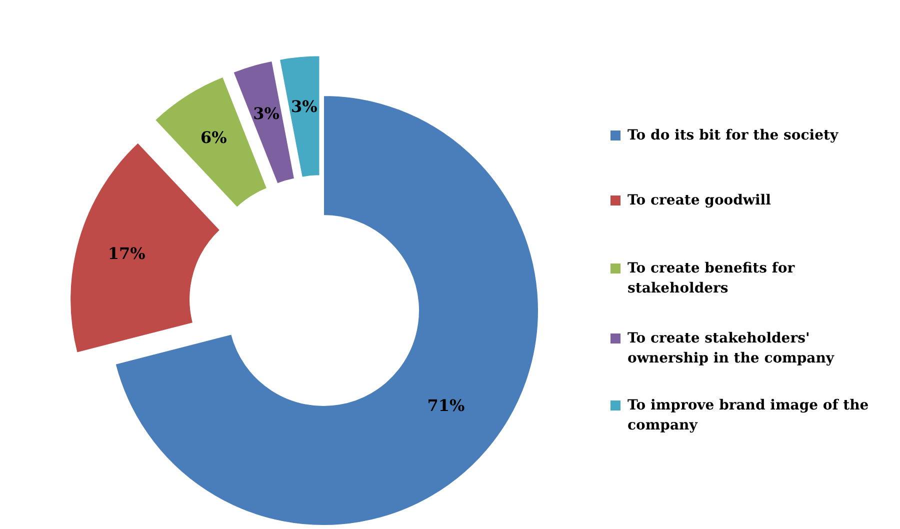 Image resolution: width=900 pixels, height=529 pixels. Describe the element at coordinates (127, 253) in the screenshot. I see `data-label: 17%` at that location.